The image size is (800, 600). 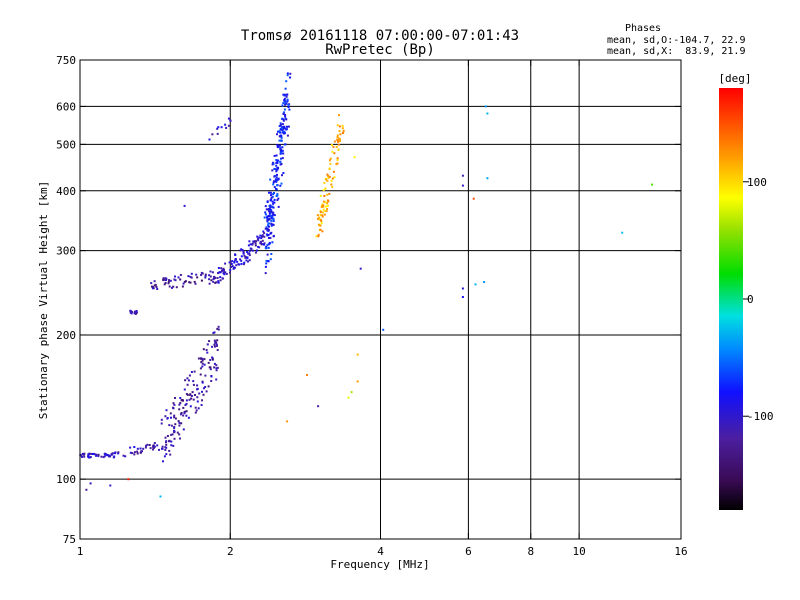 I want to click on x-tick-label: 10, so click(x=578, y=551).